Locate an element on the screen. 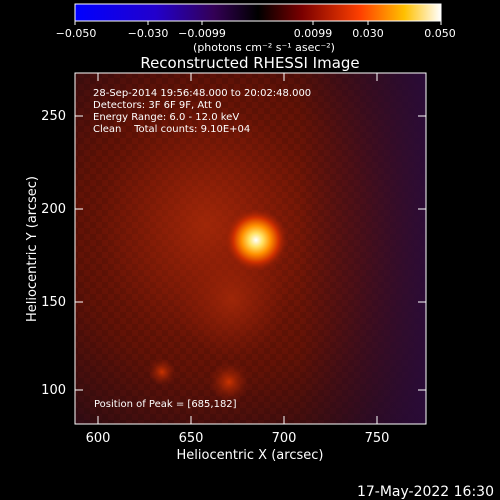  peak-source is located at coordinates (256, 240).